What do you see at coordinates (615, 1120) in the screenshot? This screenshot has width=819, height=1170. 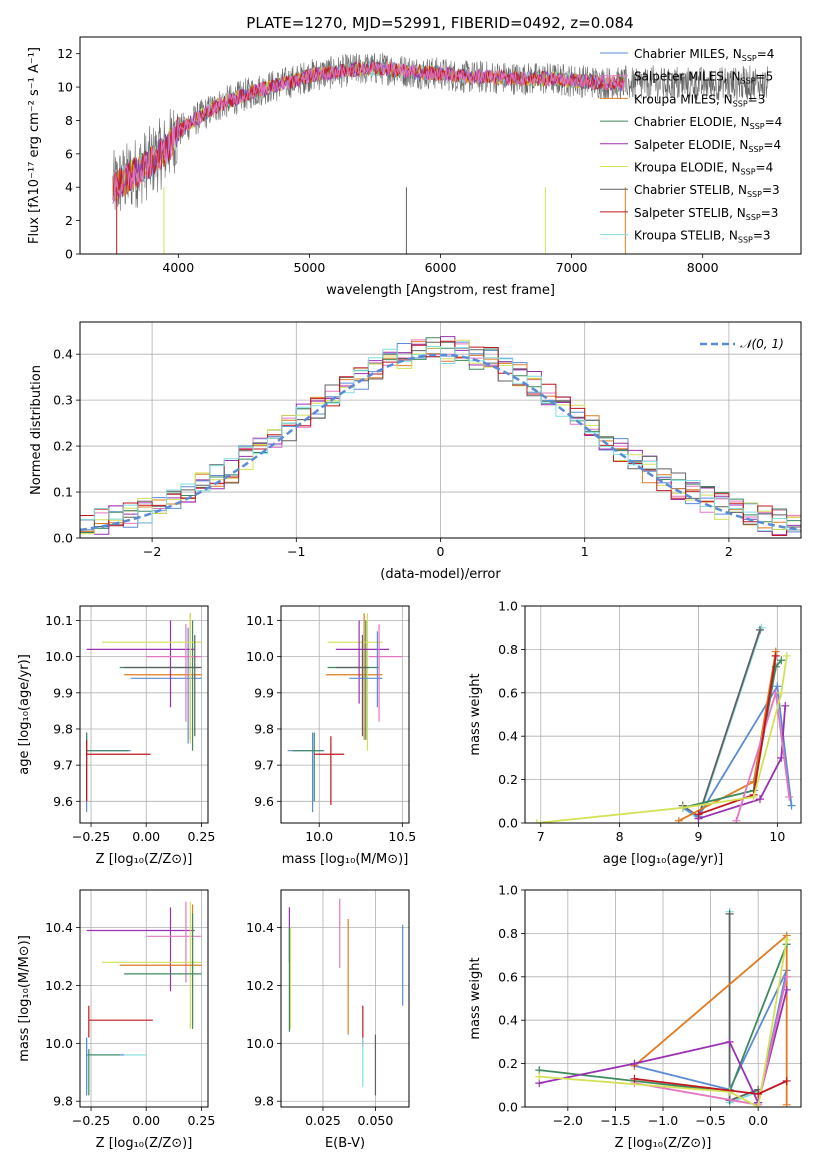 I see `x-tick-label: −1.5` at bounding box center [615, 1120].